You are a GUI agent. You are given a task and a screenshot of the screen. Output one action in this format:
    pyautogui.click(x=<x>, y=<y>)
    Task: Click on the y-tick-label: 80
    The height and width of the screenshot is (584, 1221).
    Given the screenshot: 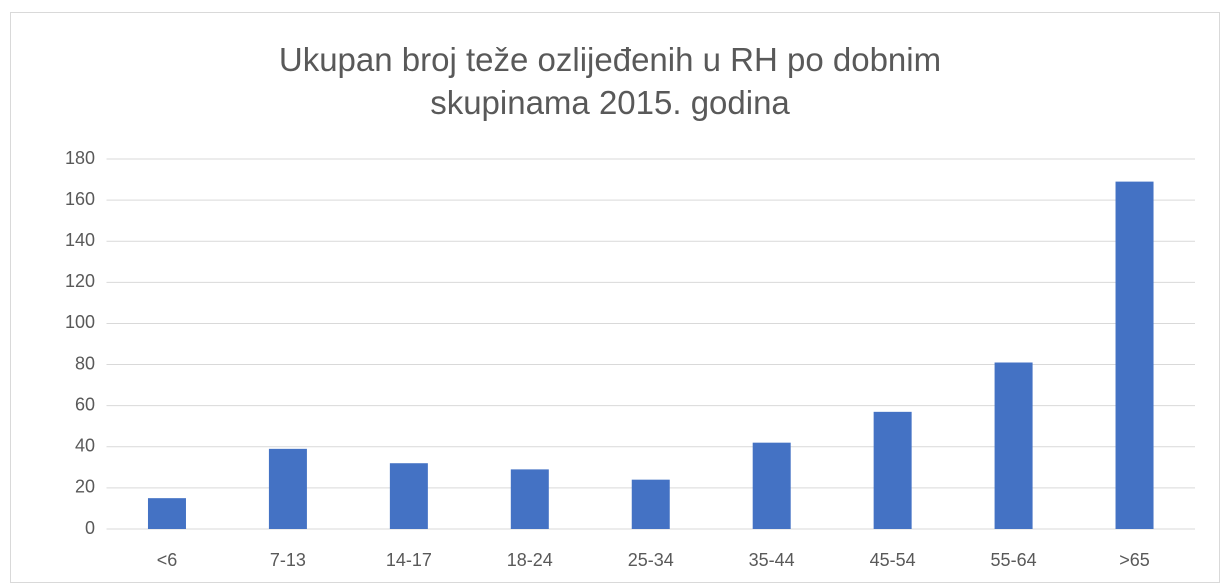 What is the action you would take?
    pyautogui.click(x=85, y=363)
    